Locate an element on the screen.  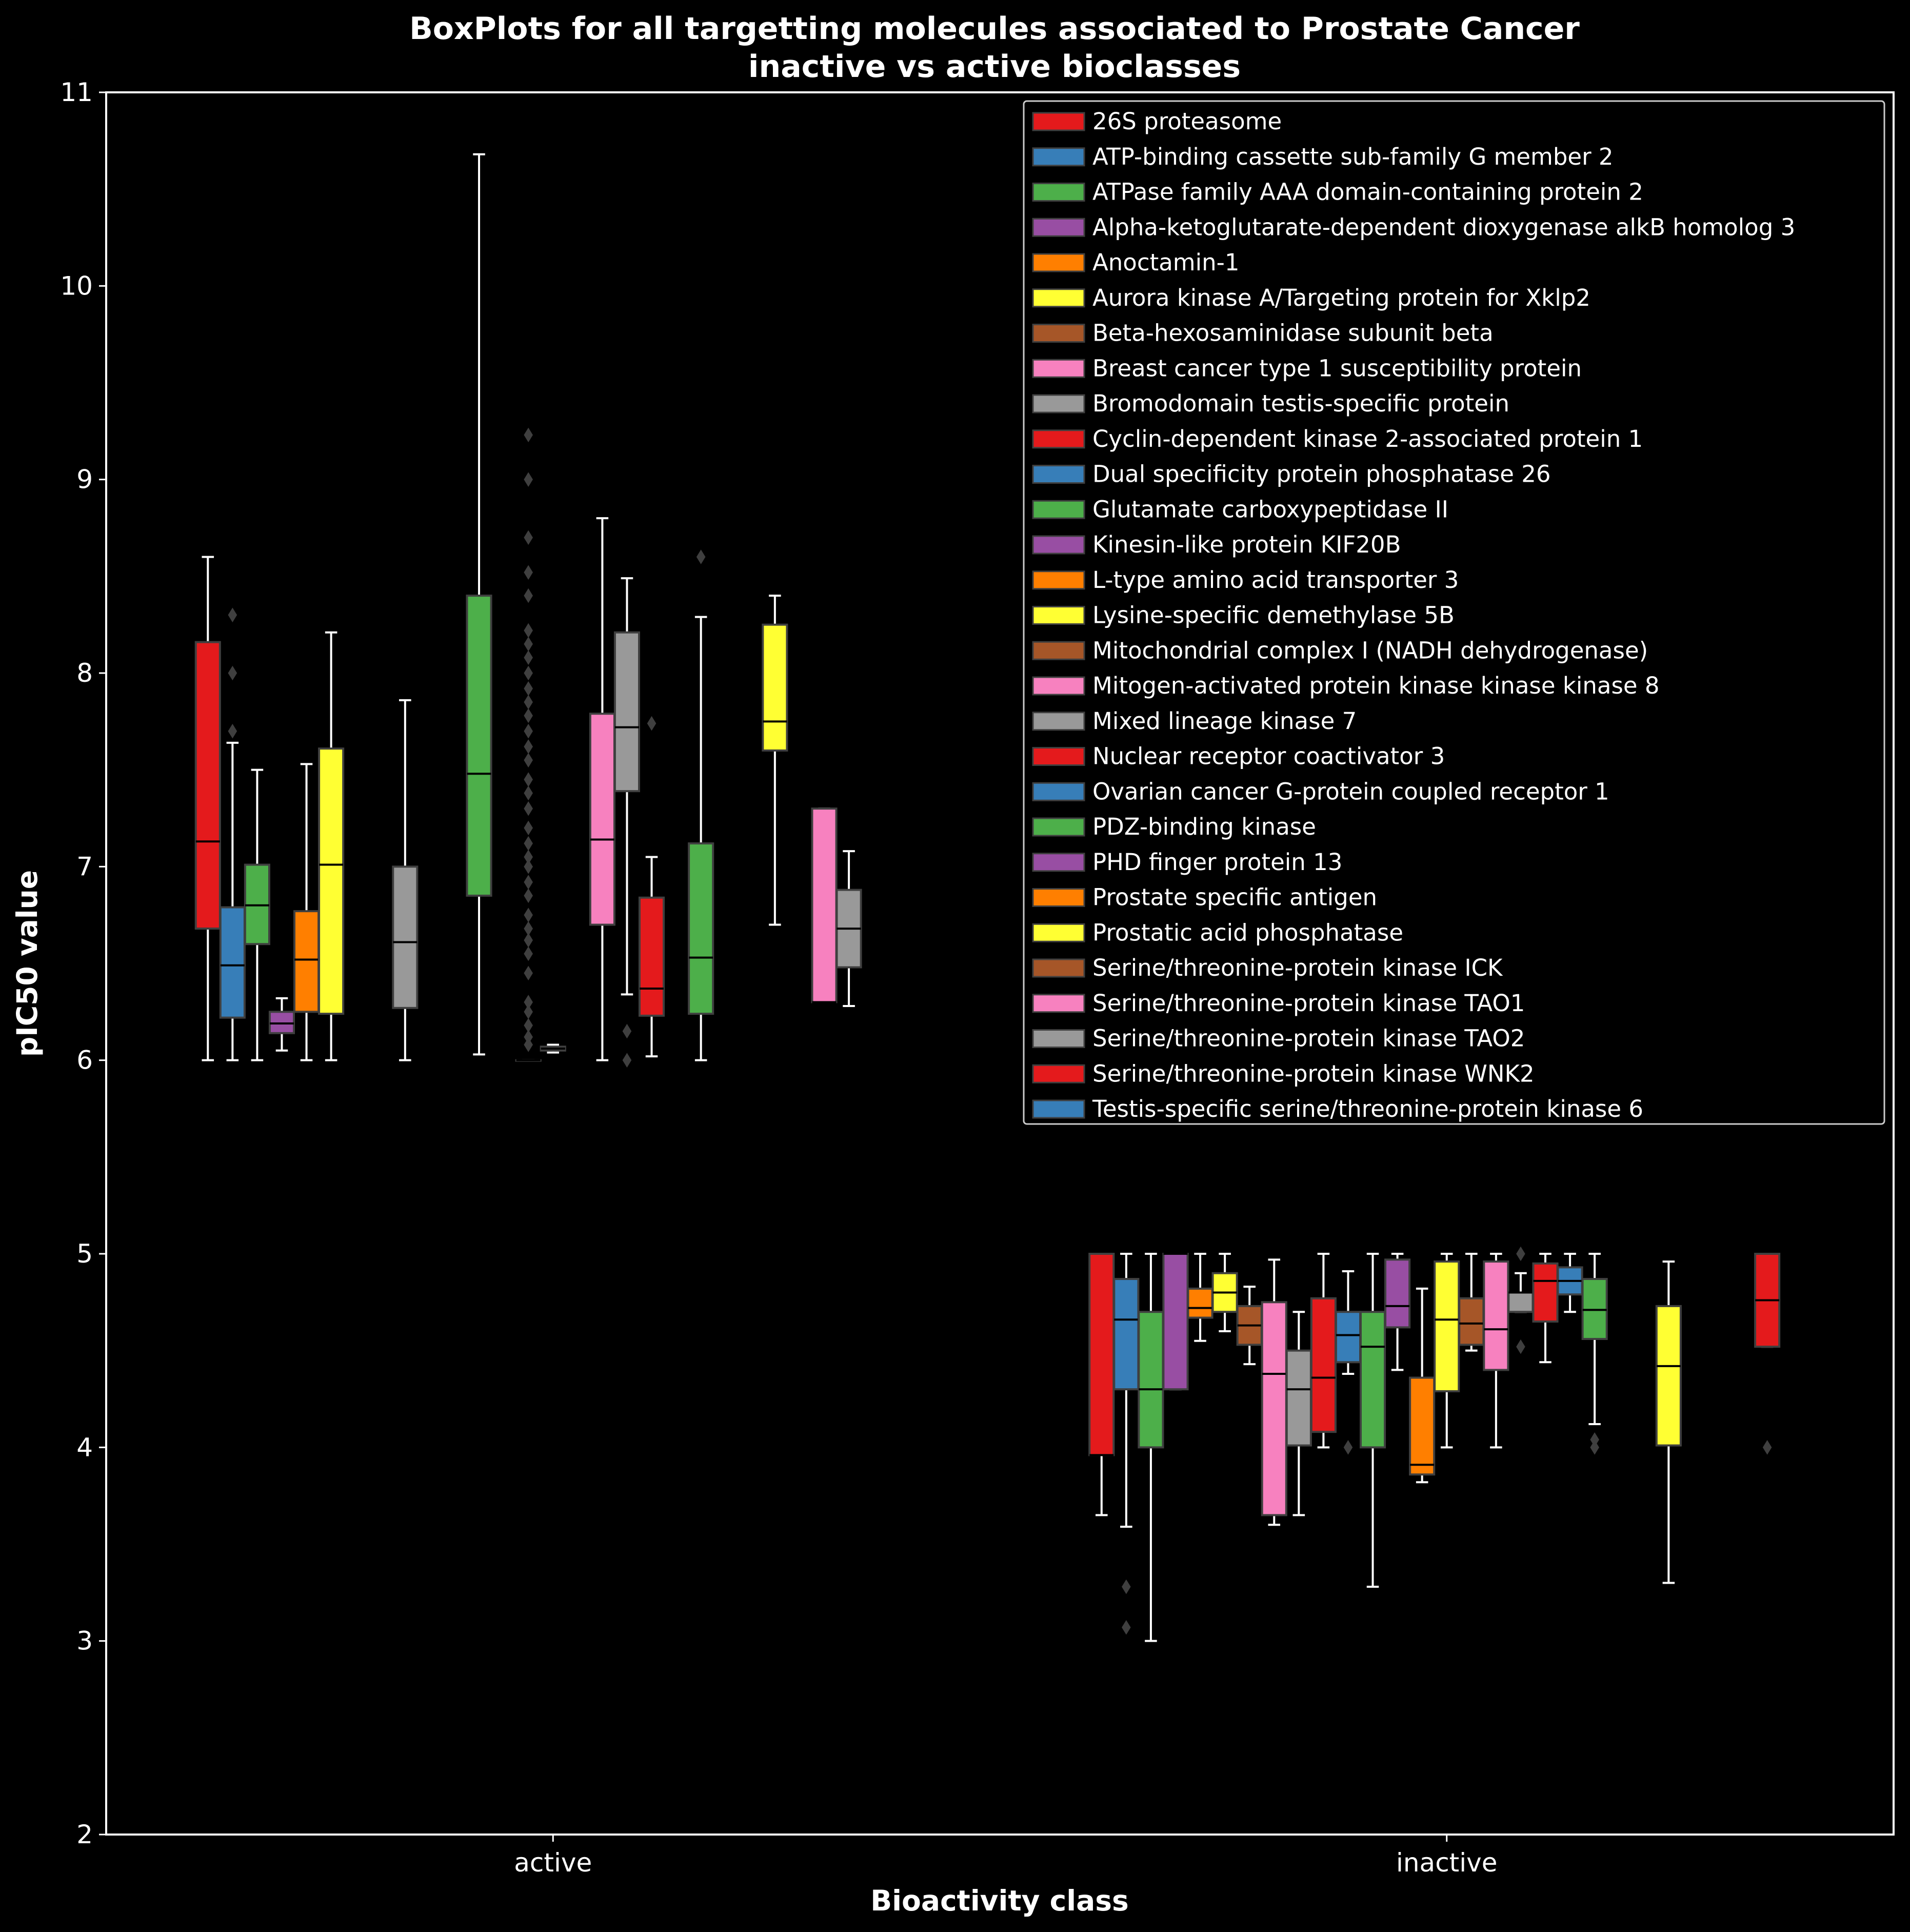
x-axis: active inactive is located at coordinates (1006, 1856).